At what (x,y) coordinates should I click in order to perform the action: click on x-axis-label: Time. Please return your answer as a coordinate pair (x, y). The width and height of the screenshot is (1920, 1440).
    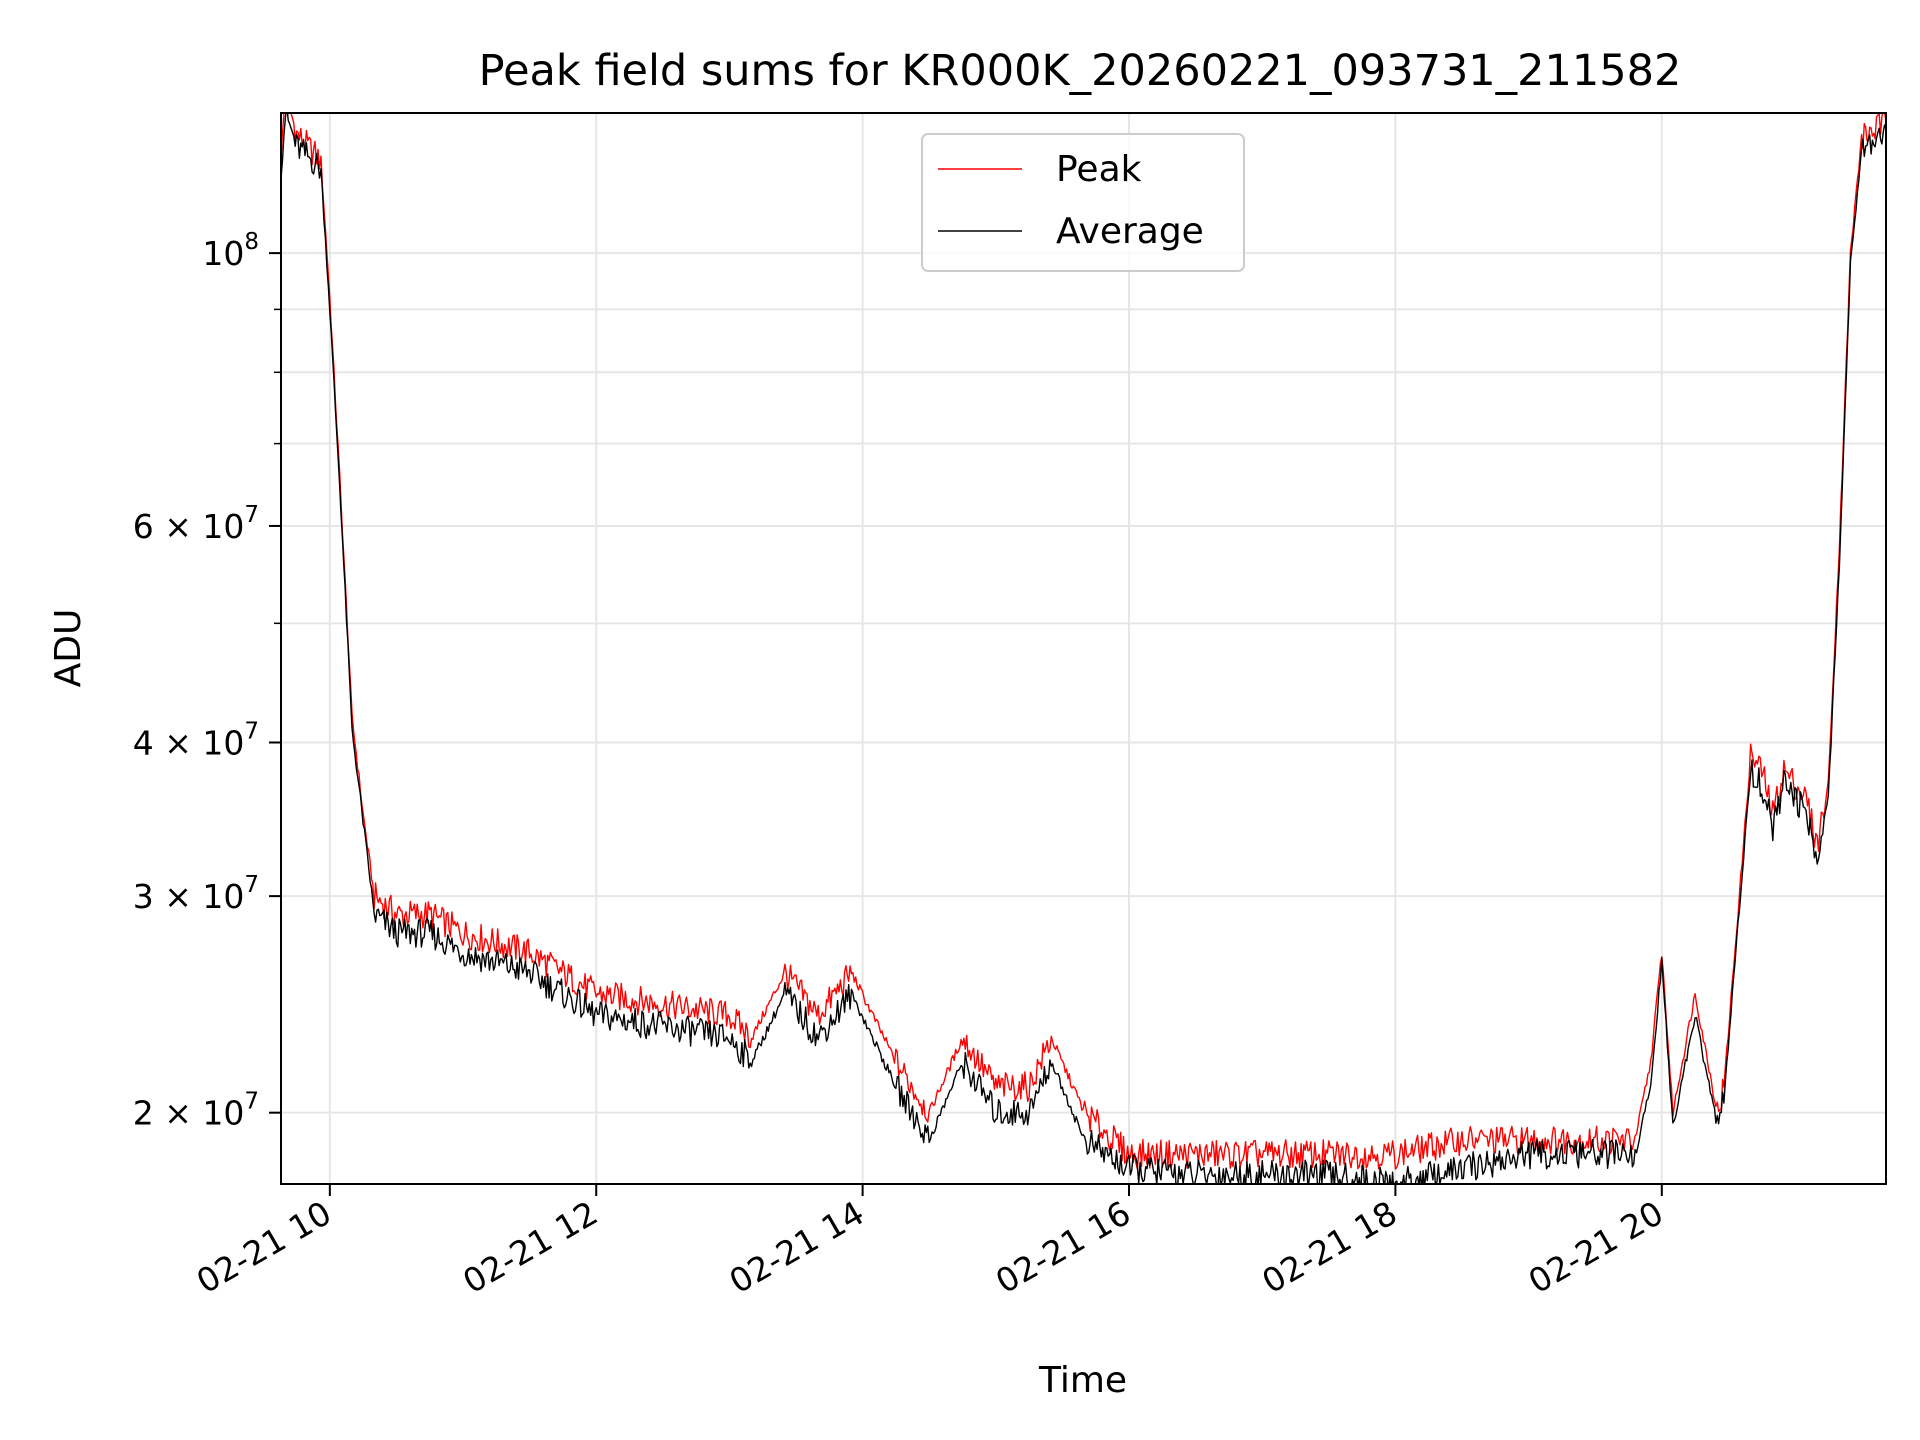
    Looking at the image, I should click on (1082, 1380).